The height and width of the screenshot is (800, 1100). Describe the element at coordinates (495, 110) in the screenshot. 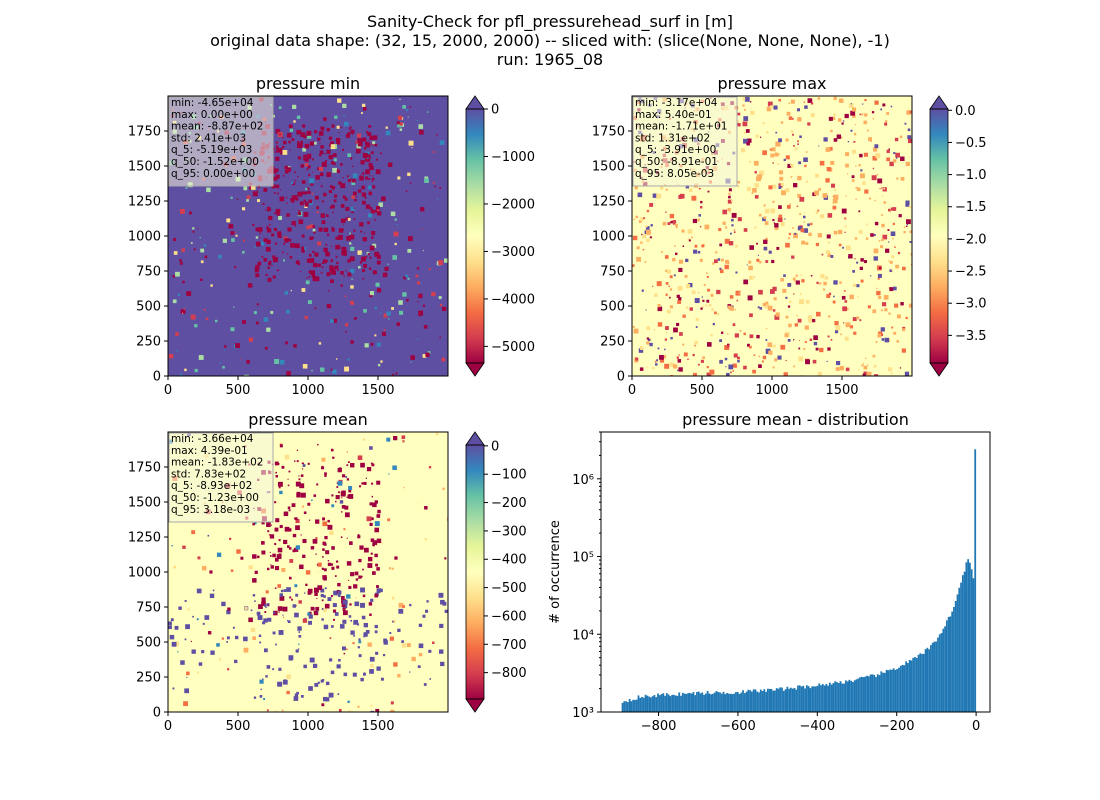

I see `colorbar-tick-label: 0` at that location.